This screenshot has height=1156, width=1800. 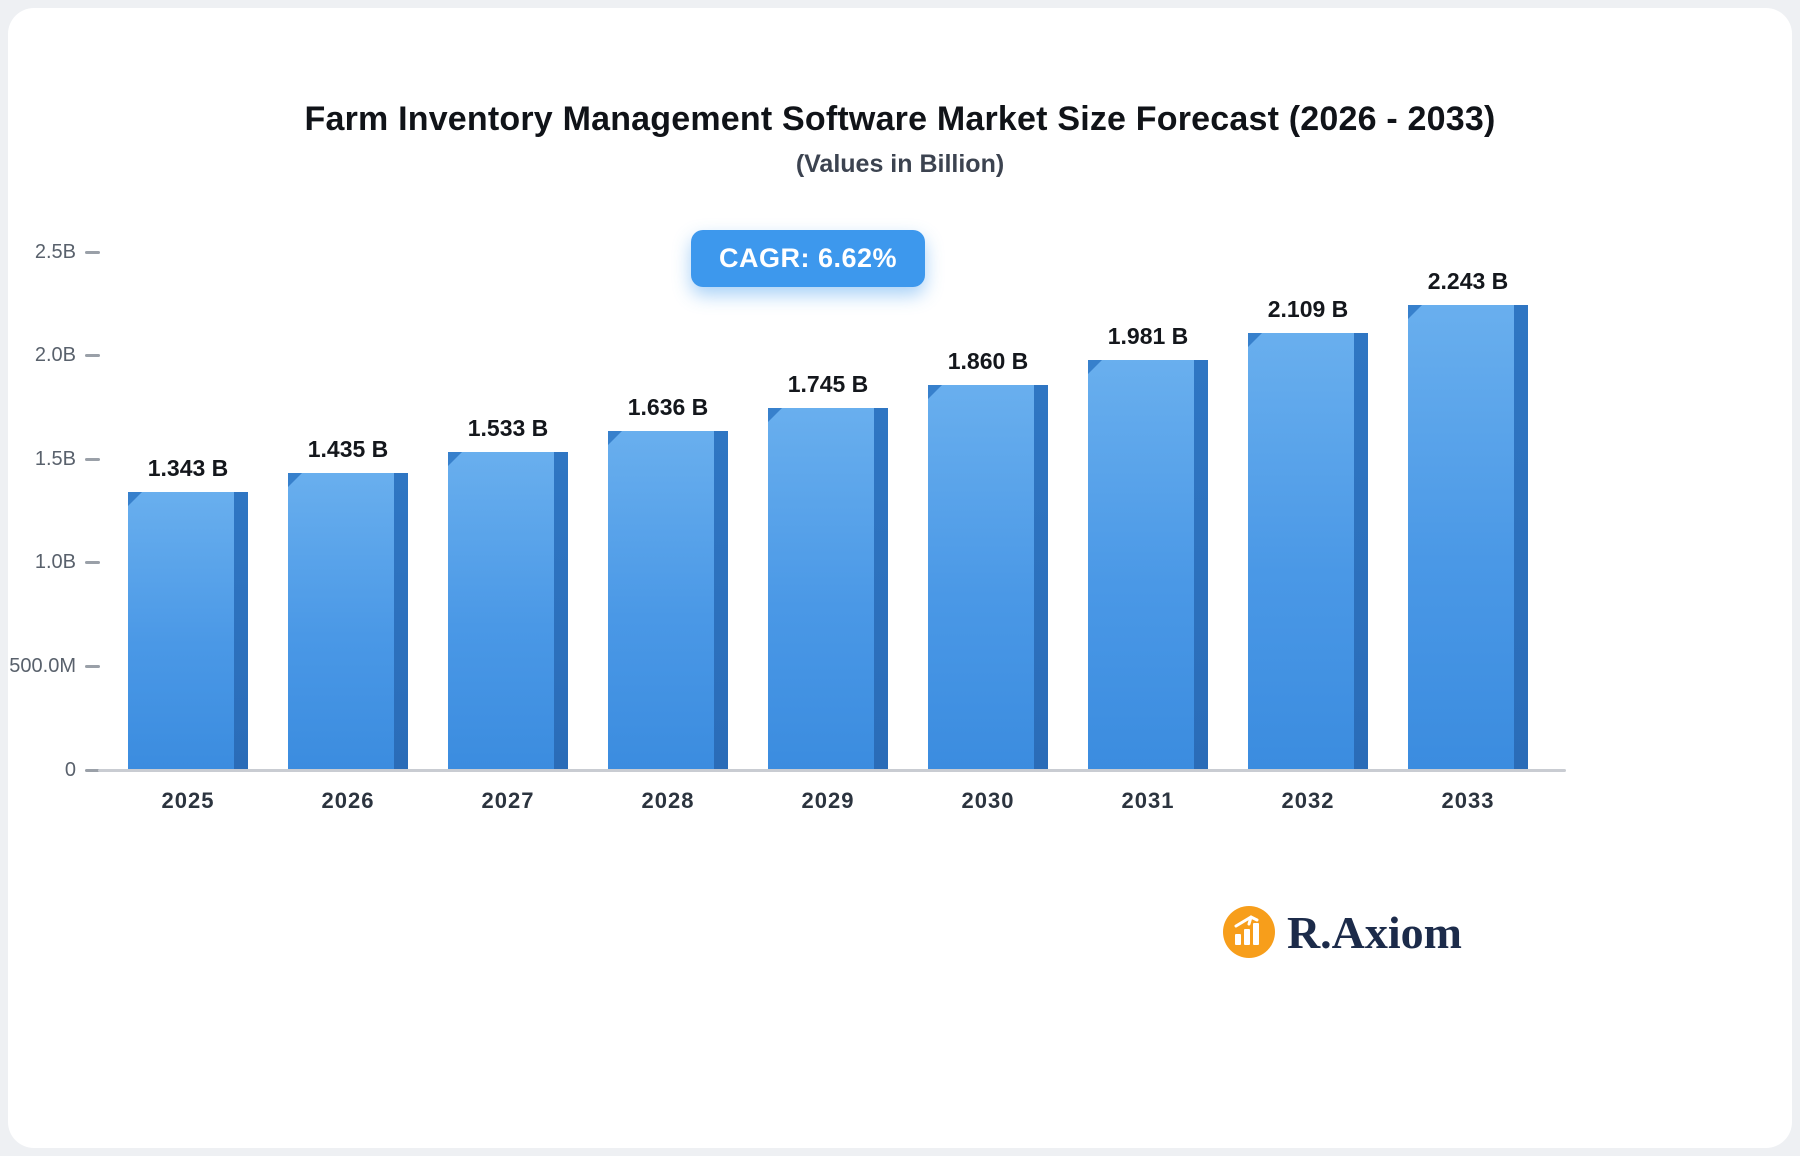 I want to click on bar-value-label: 1.636 B, so click(x=668, y=407).